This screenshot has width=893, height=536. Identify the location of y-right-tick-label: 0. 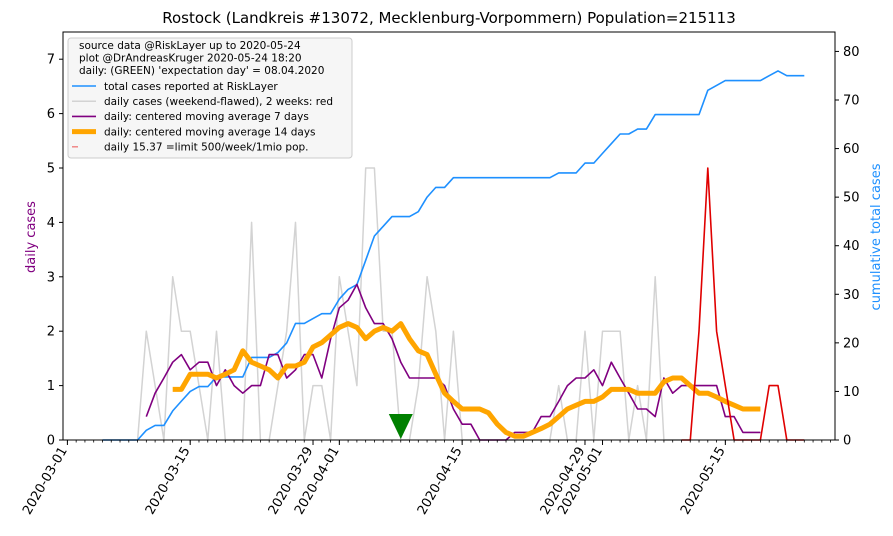
(847, 441).